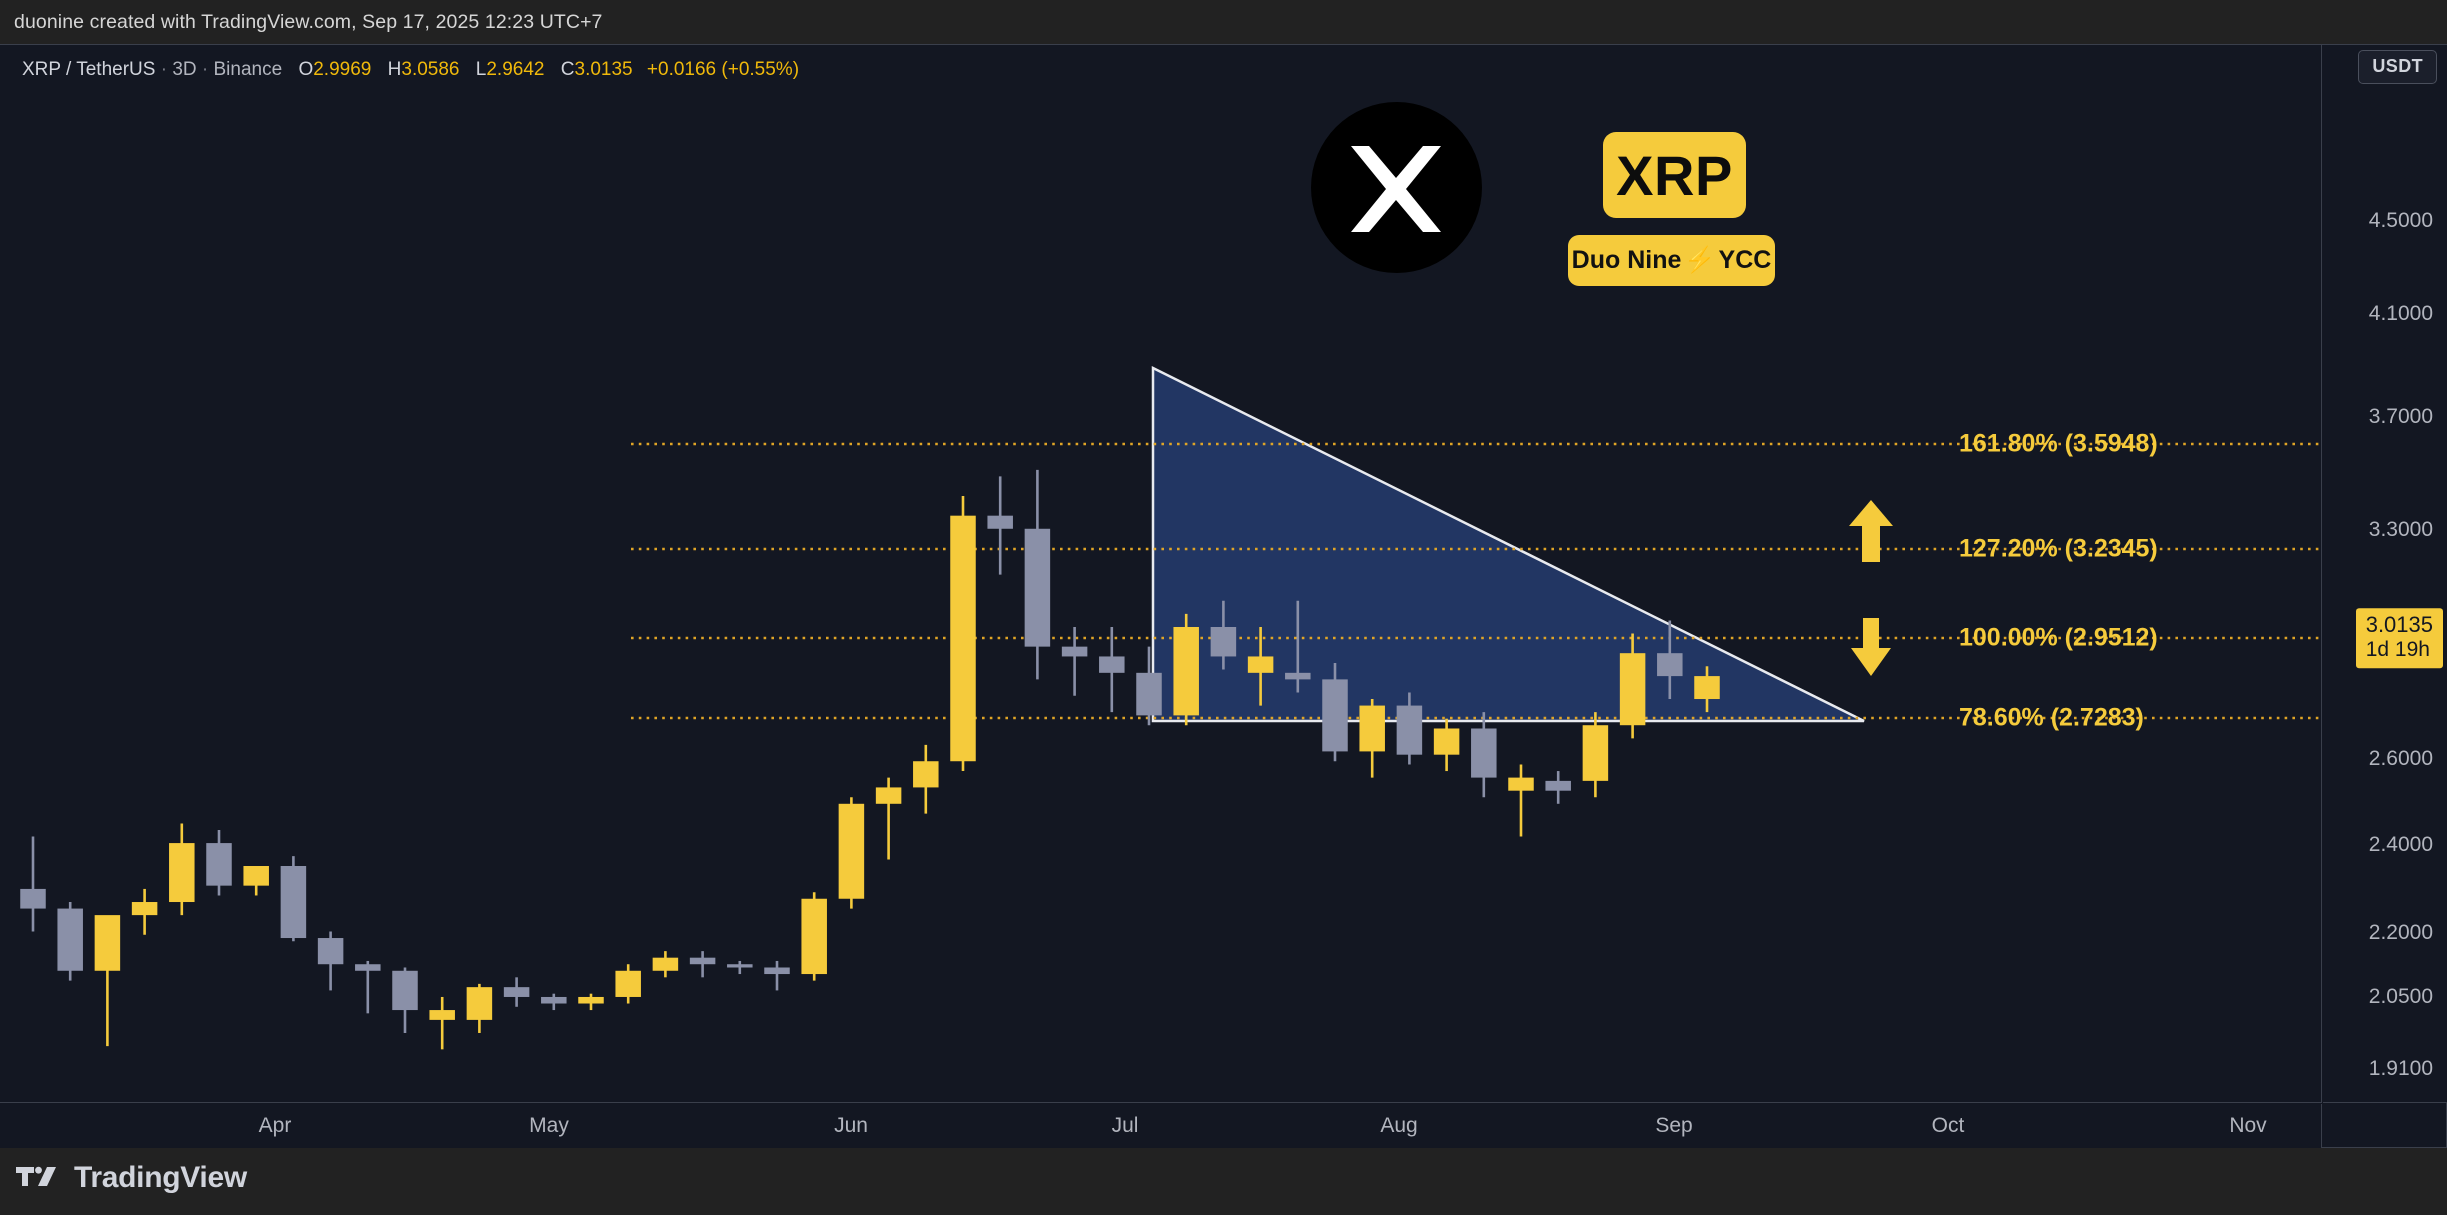  What do you see at coordinates (2400, 932) in the screenshot?
I see `price-tick: 2.2000` at bounding box center [2400, 932].